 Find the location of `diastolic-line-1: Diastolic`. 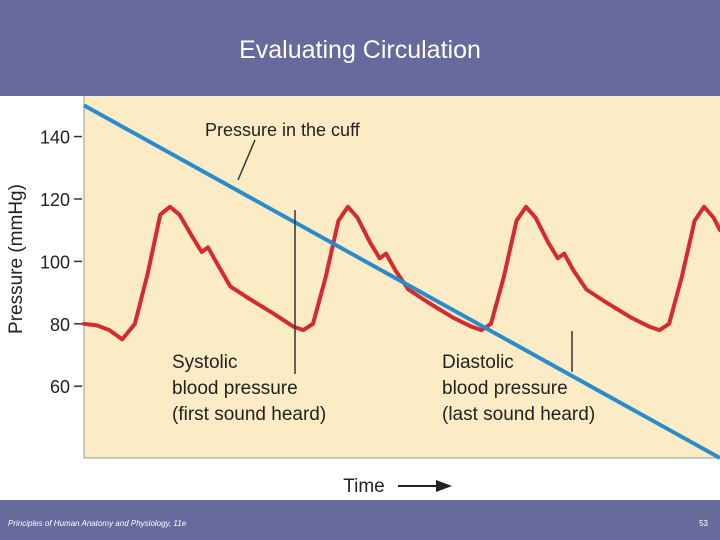

diastolic-line-1: Diastolic is located at coordinates (478, 362).